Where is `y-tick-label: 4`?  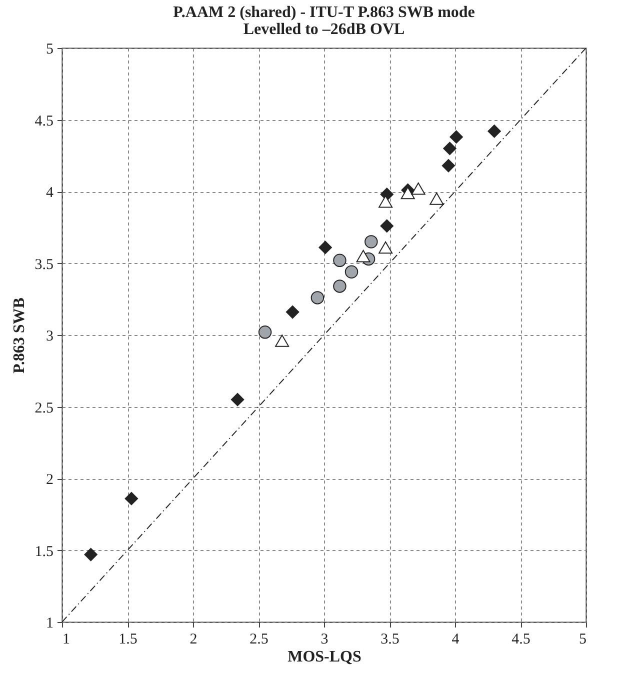
y-tick-label: 4 is located at coordinates (50, 193).